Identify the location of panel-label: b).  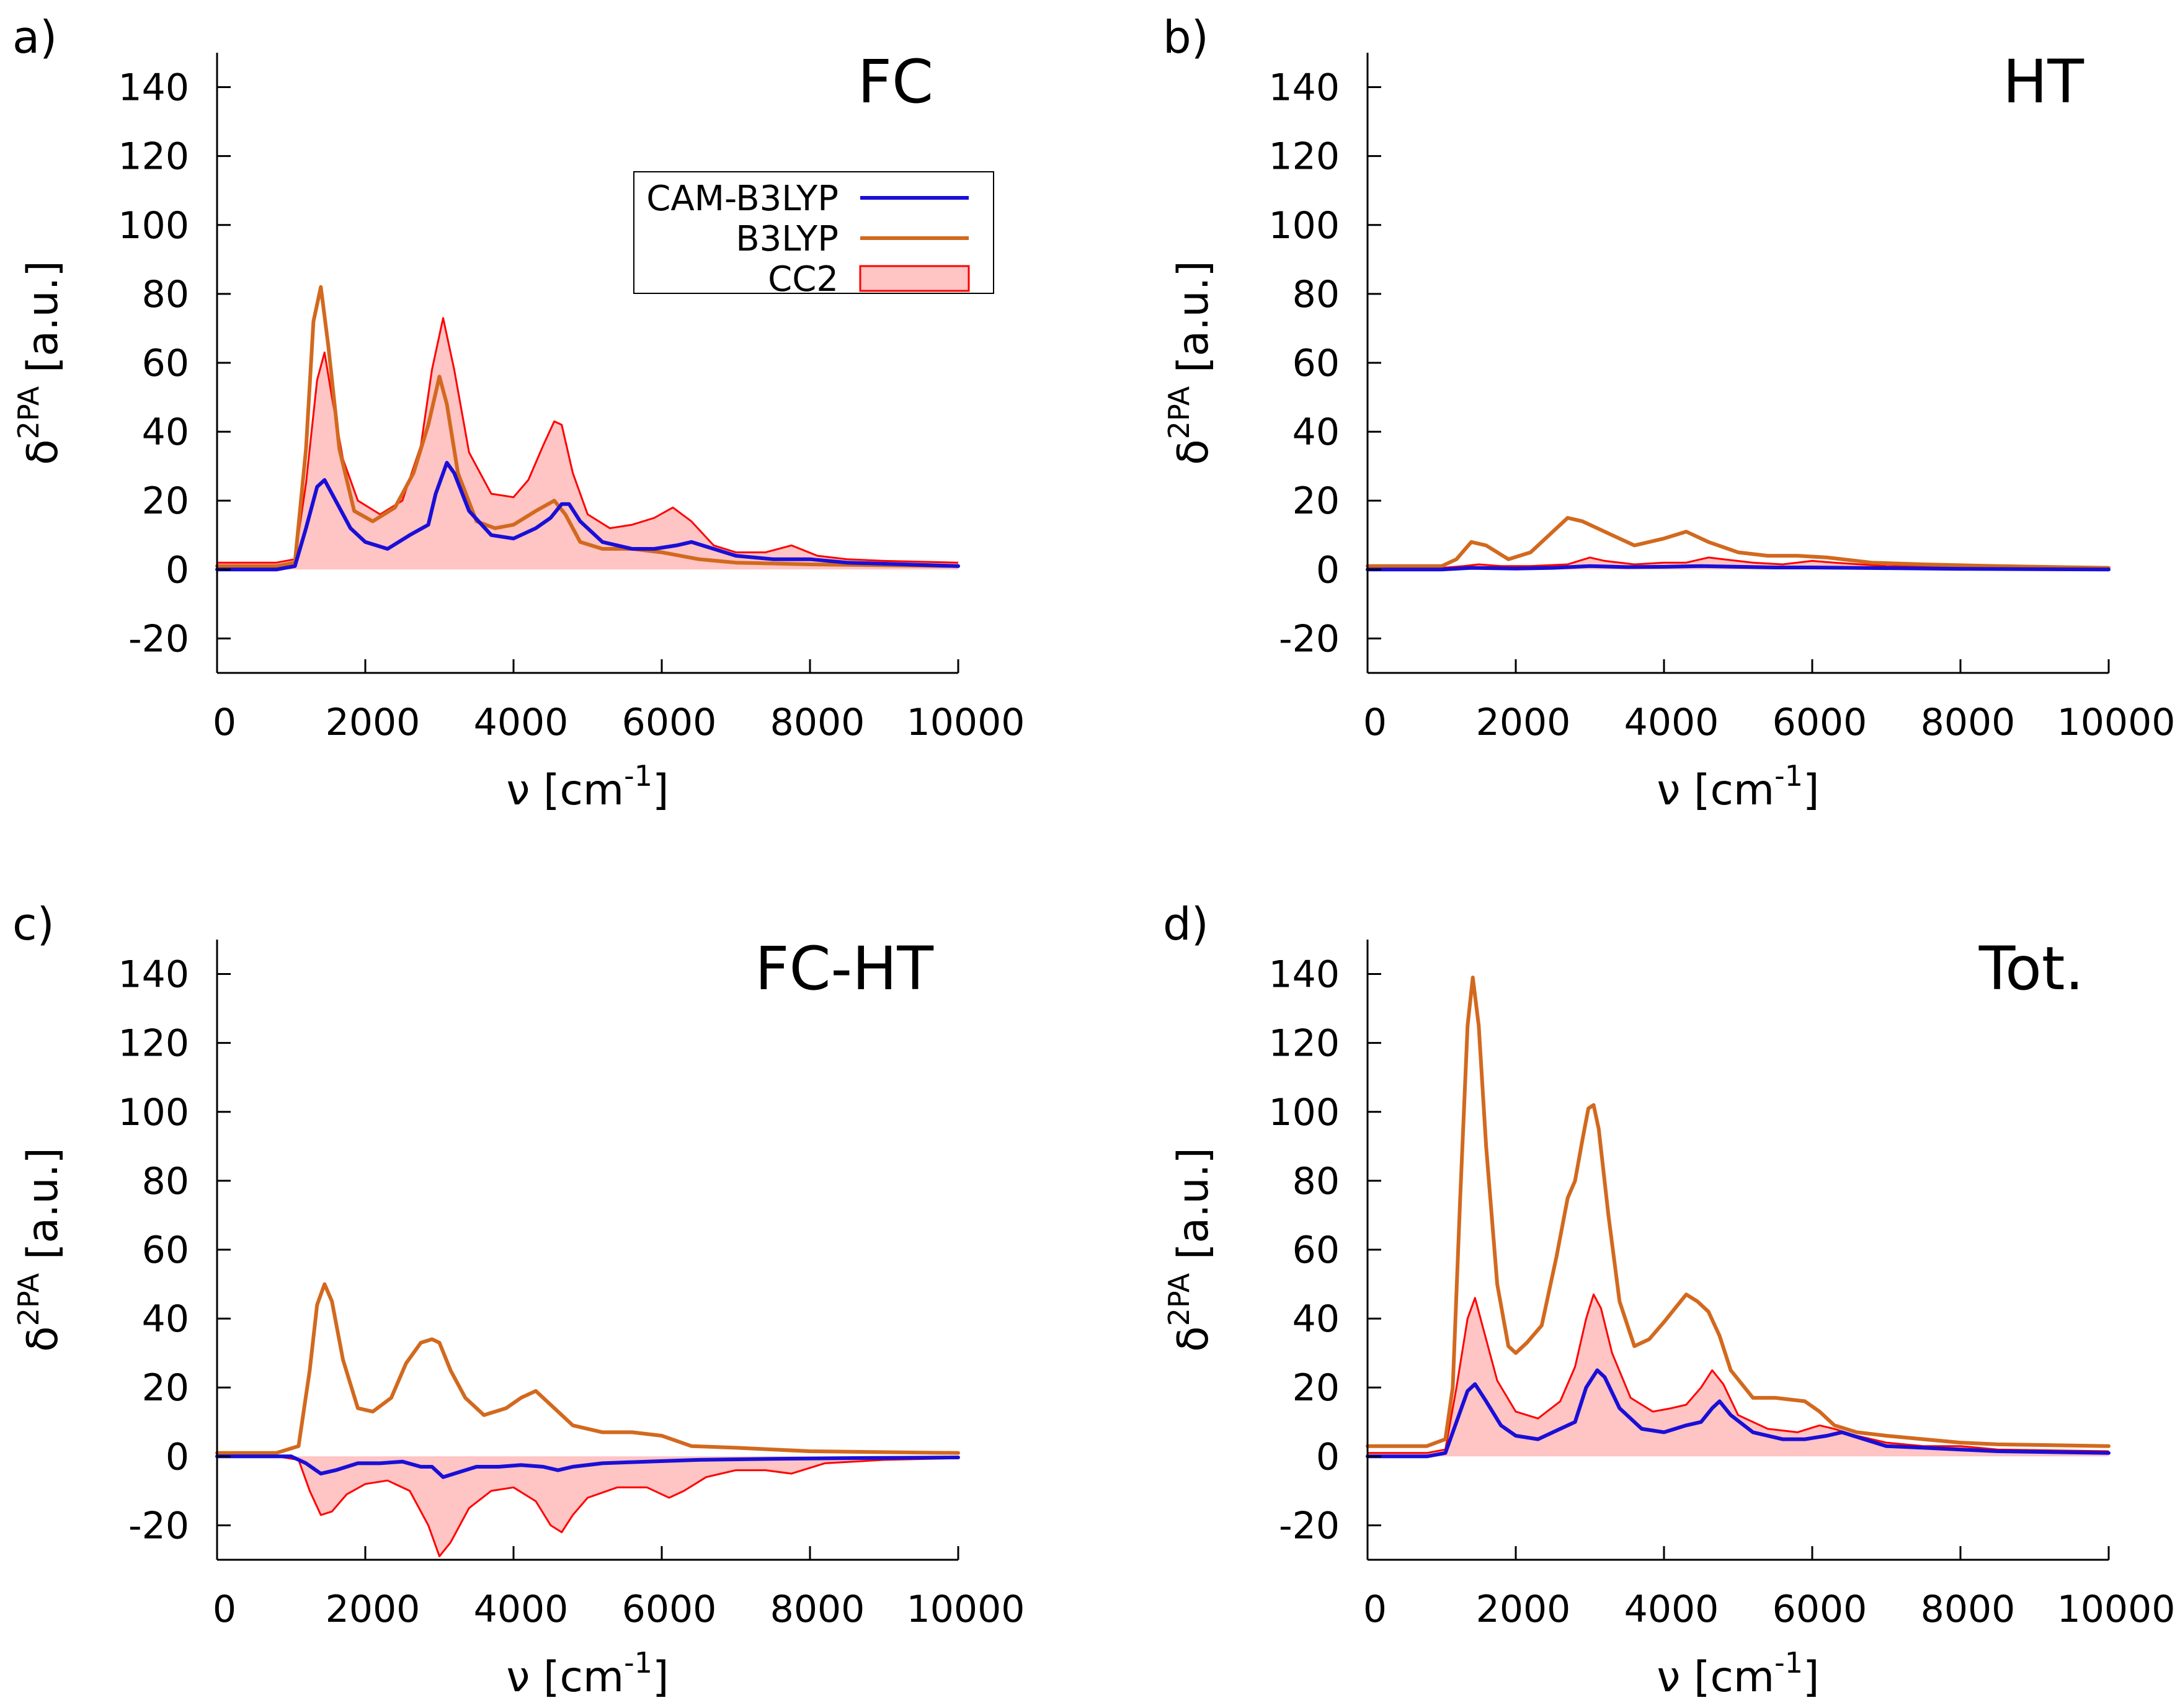
(1186, 37).